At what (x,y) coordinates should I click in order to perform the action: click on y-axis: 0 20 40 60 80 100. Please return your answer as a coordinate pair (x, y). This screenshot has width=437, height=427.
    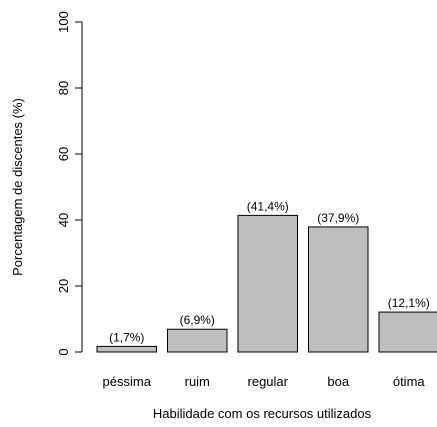
    Looking at the image, I should click on (69, 183).